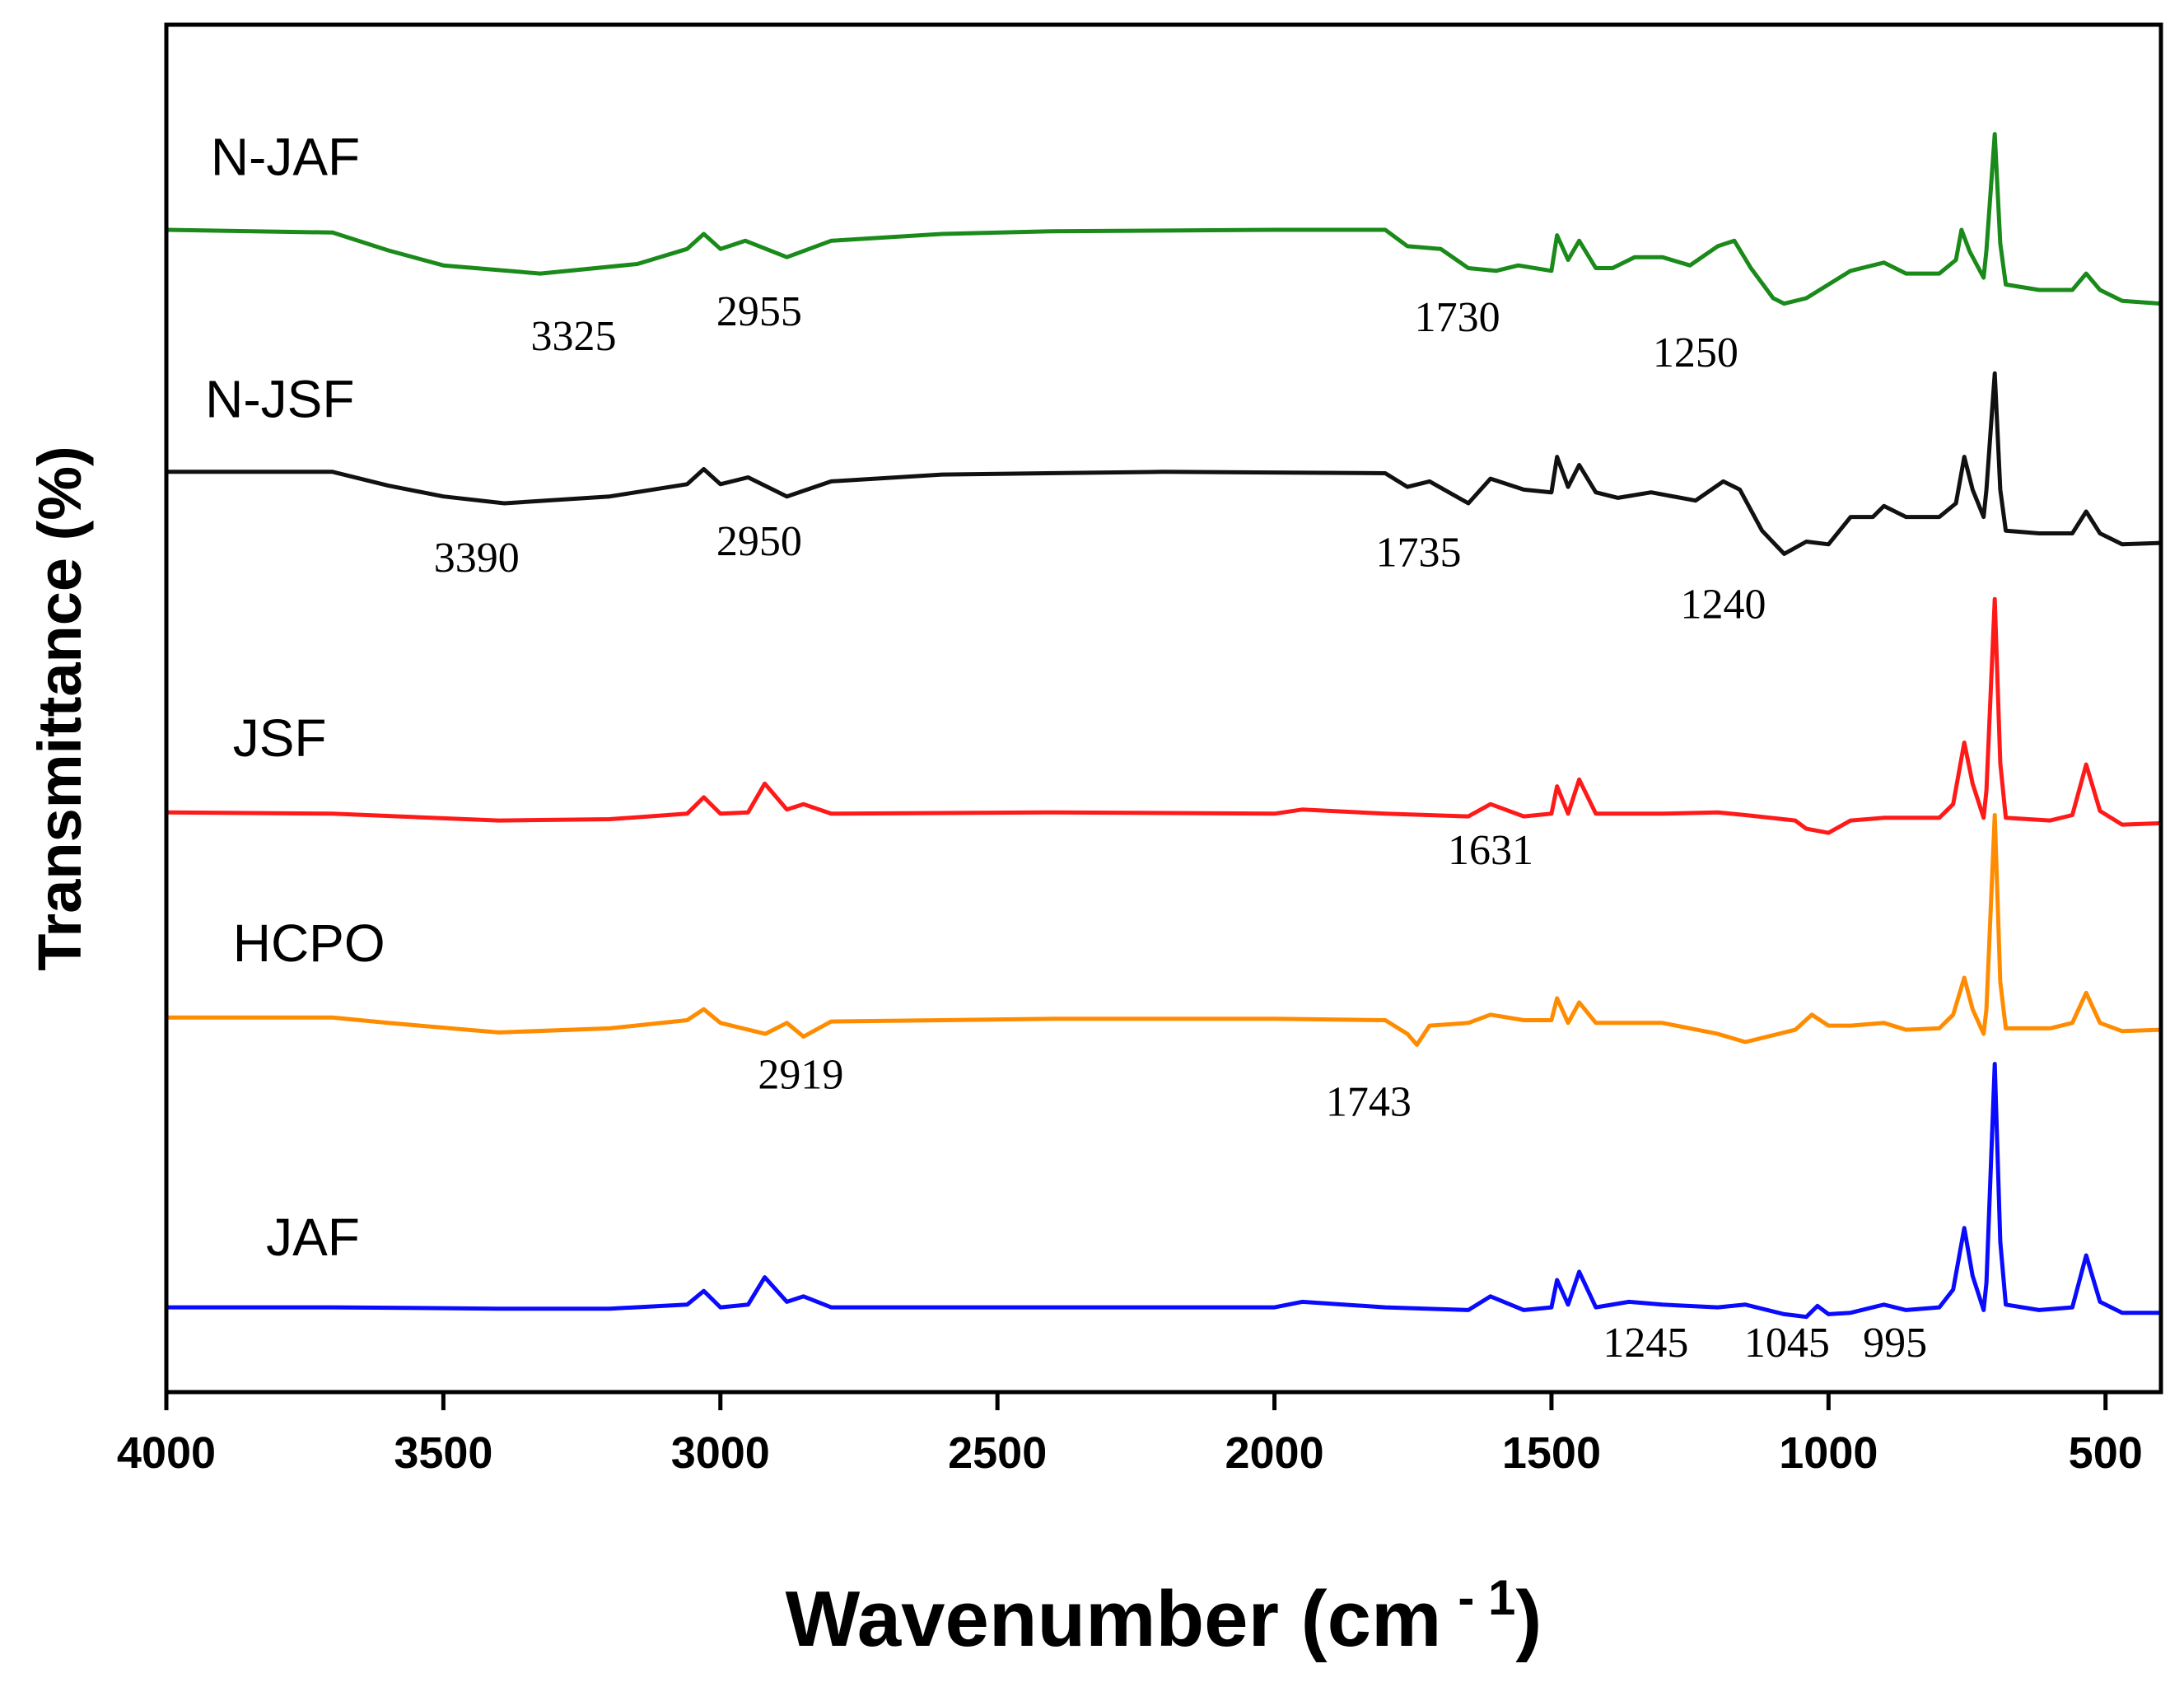 This screenshot has height=1687, width=2184. What do you see at coordinates (1723, 604) in the screenshot?
I see `peak-label-1240: 1240` at bounding box center [1723, 604].